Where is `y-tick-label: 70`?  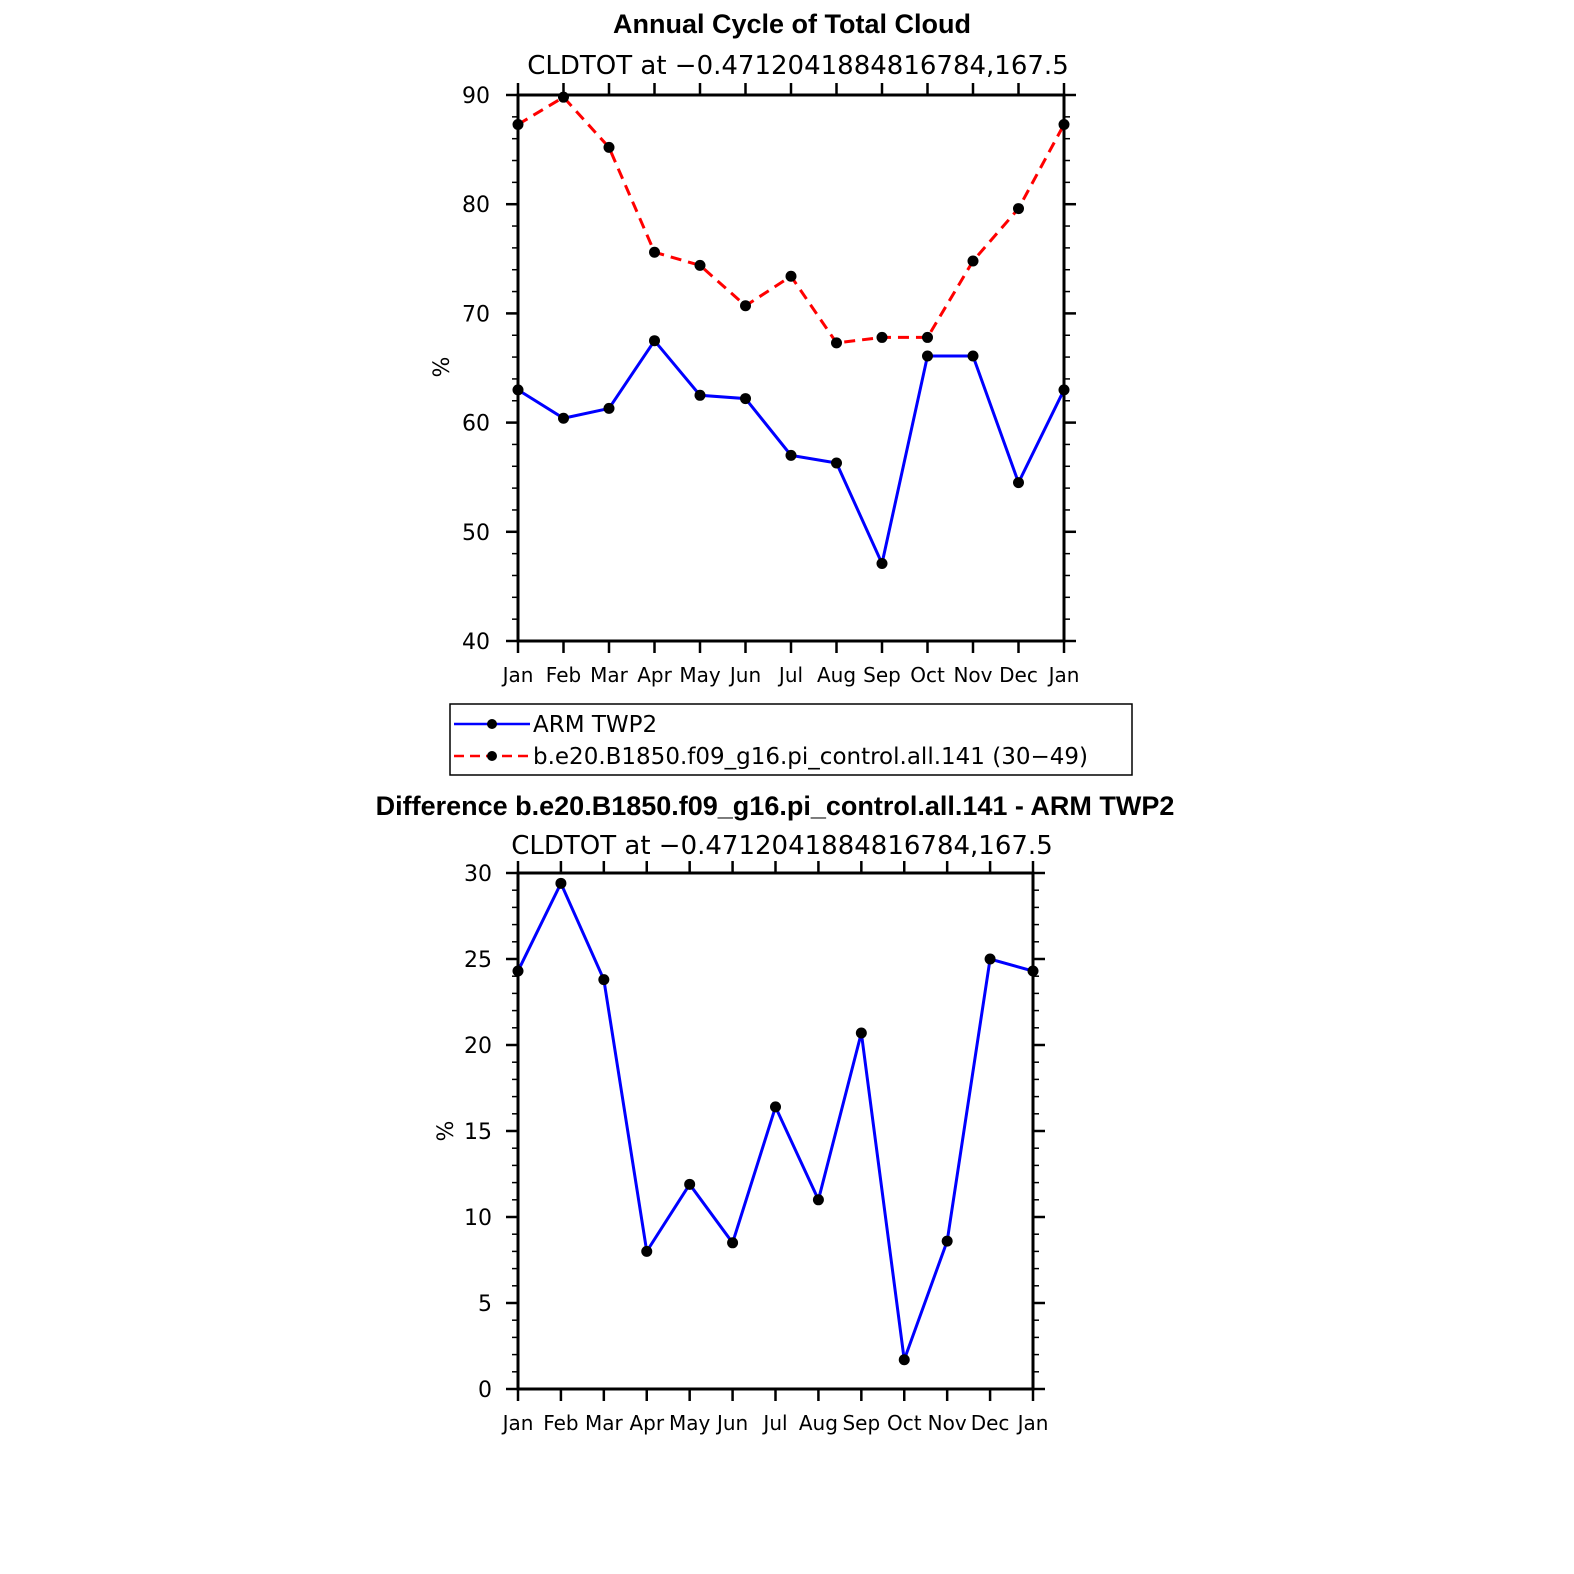 y-tick-label: 70 is located at coordinates (476, 314).